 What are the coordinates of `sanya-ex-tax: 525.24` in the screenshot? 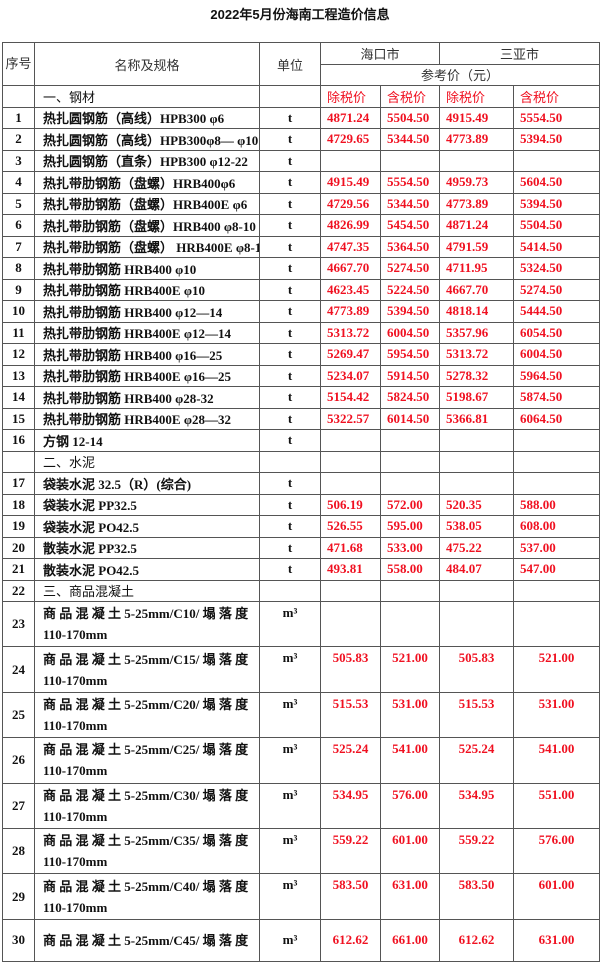 It's located at (477, 760).